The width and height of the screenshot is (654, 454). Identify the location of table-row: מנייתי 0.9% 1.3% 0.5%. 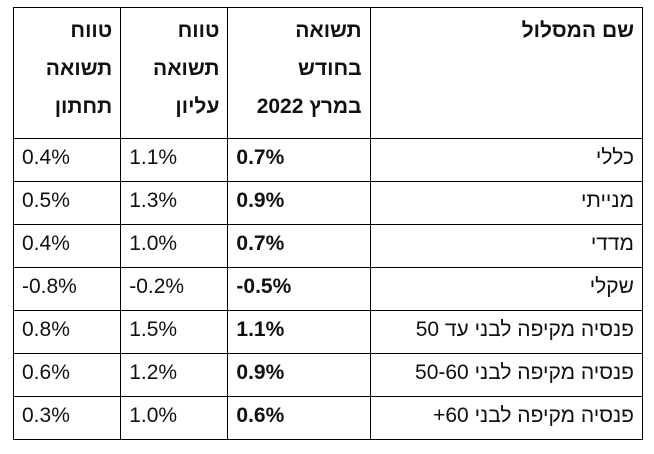
(328, 203).